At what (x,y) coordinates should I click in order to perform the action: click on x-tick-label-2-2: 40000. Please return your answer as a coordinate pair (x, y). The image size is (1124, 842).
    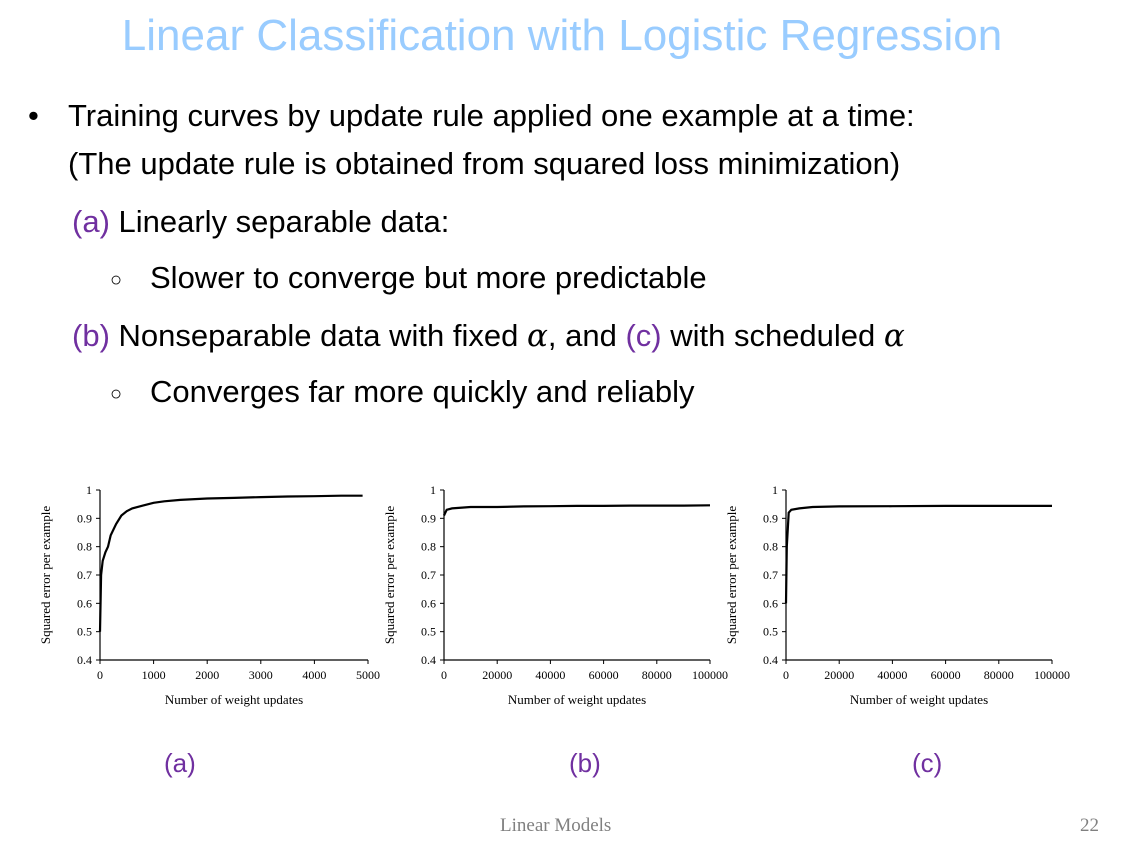
    Looking at the image, I should click on (892, 675).